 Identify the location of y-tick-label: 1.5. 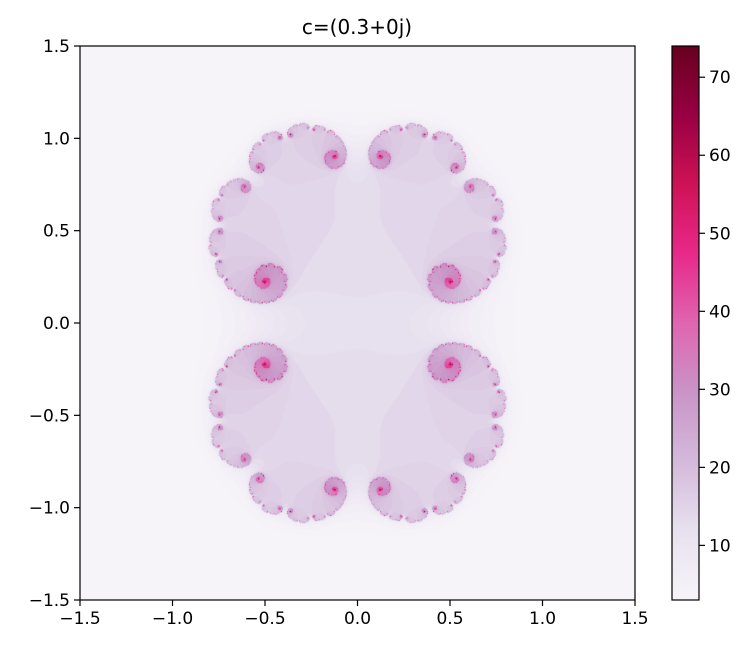
(56, 47).